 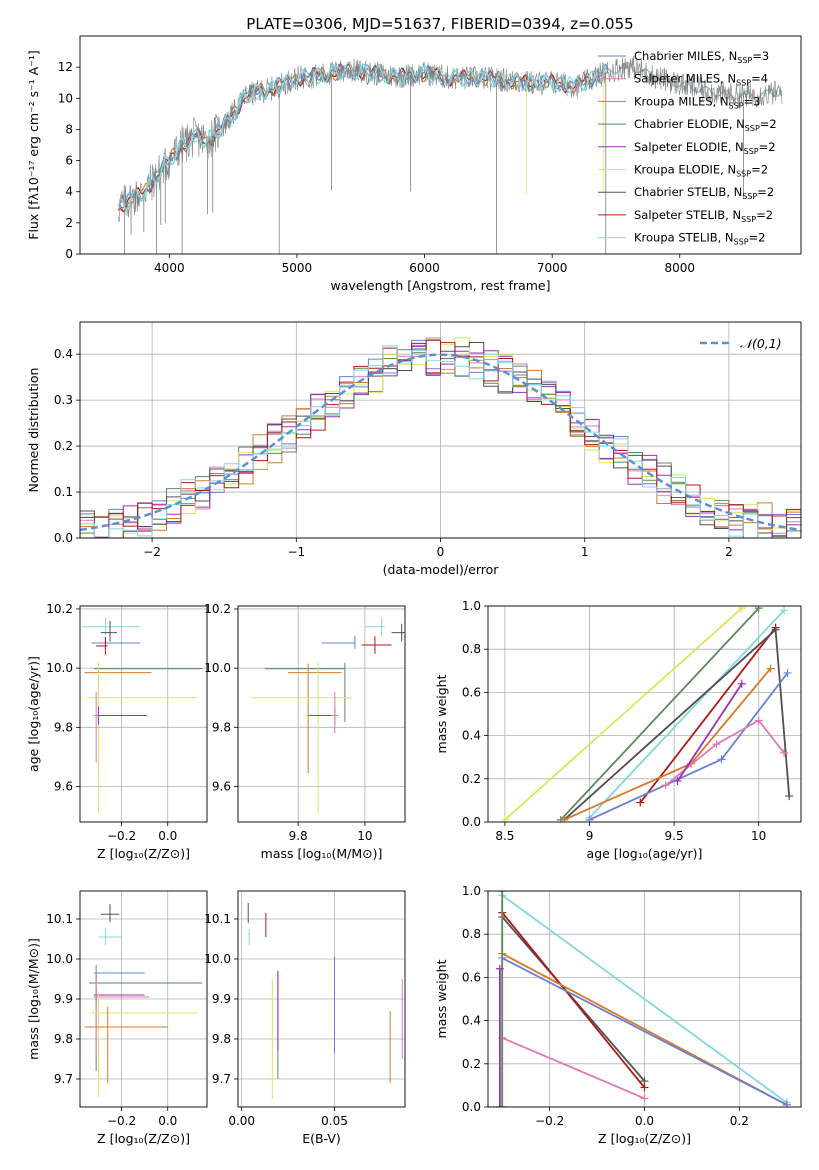 What do you see at coordinates (69, 254) in the screenshot?
I see `y-tick-label: 0` at bounding box center [69, 254].